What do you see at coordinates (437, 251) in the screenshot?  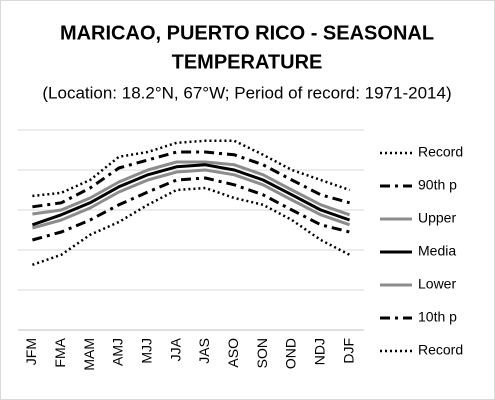 I see `legend-label: Media` at bounding box center [437, 251].